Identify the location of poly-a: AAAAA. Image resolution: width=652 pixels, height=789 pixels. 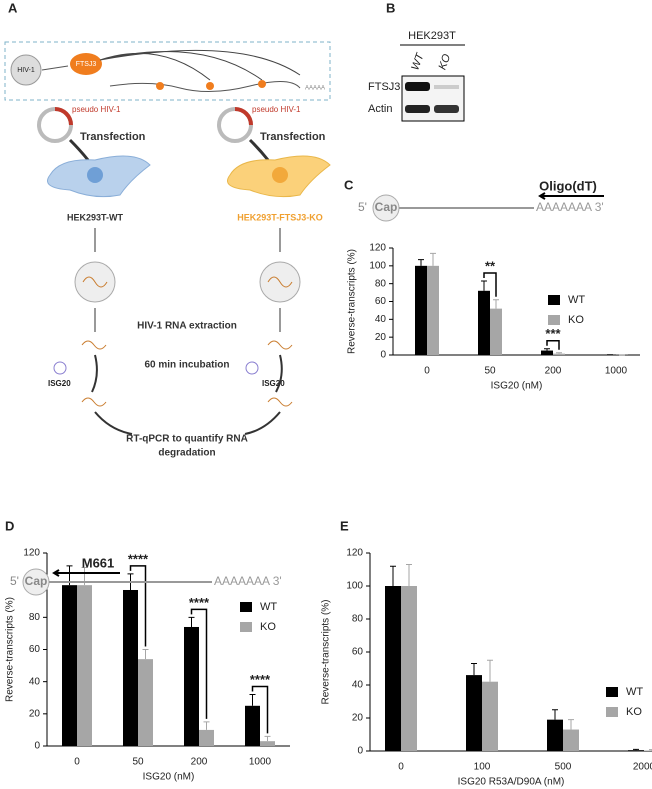
(315, 89).